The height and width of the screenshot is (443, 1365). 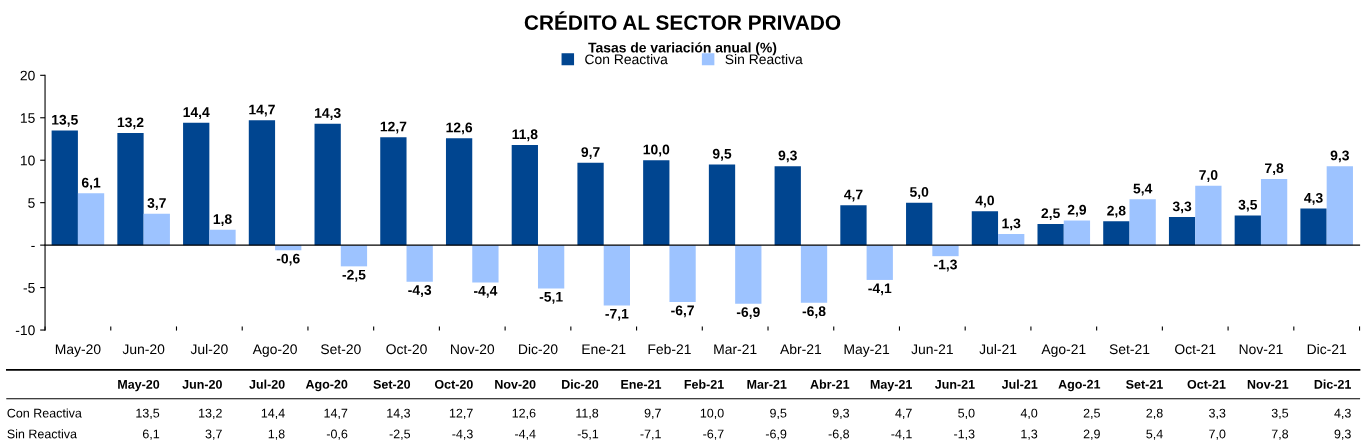 What do you see at coordinates (617, 314) in the screenshot?
I see `data-label: -7,1` at bounding box center [617, 314].